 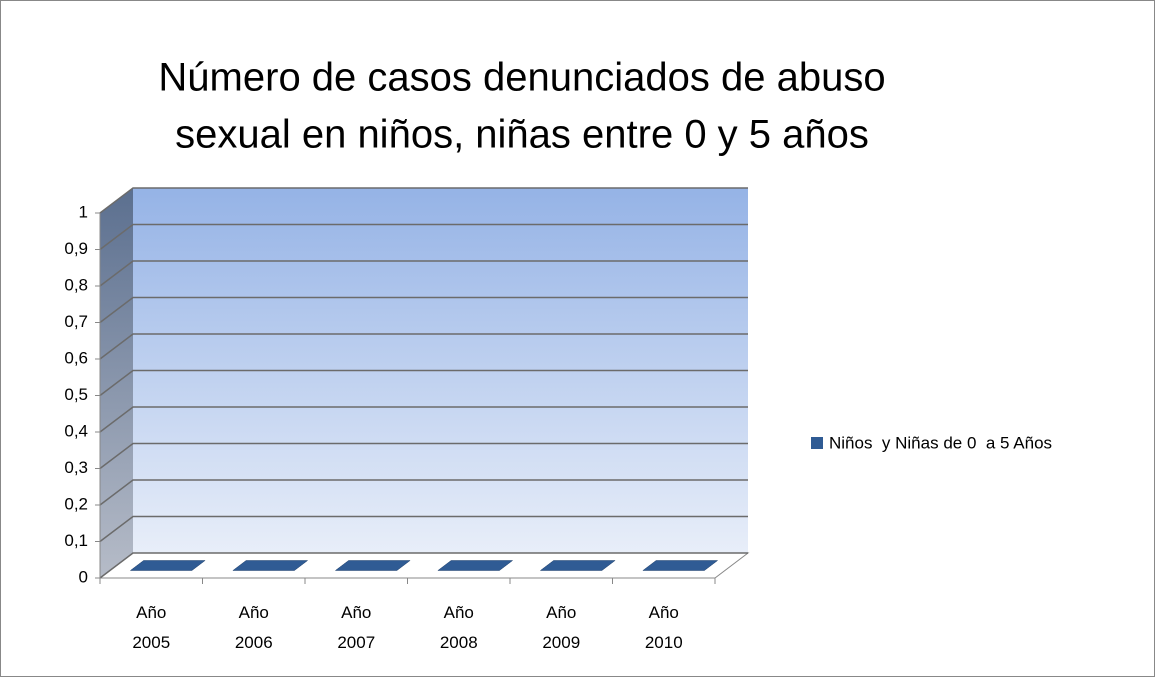 I want to click on chart-title: sexual en niños, niñas entre 0 y 5 años, so click(x=522, y=135).